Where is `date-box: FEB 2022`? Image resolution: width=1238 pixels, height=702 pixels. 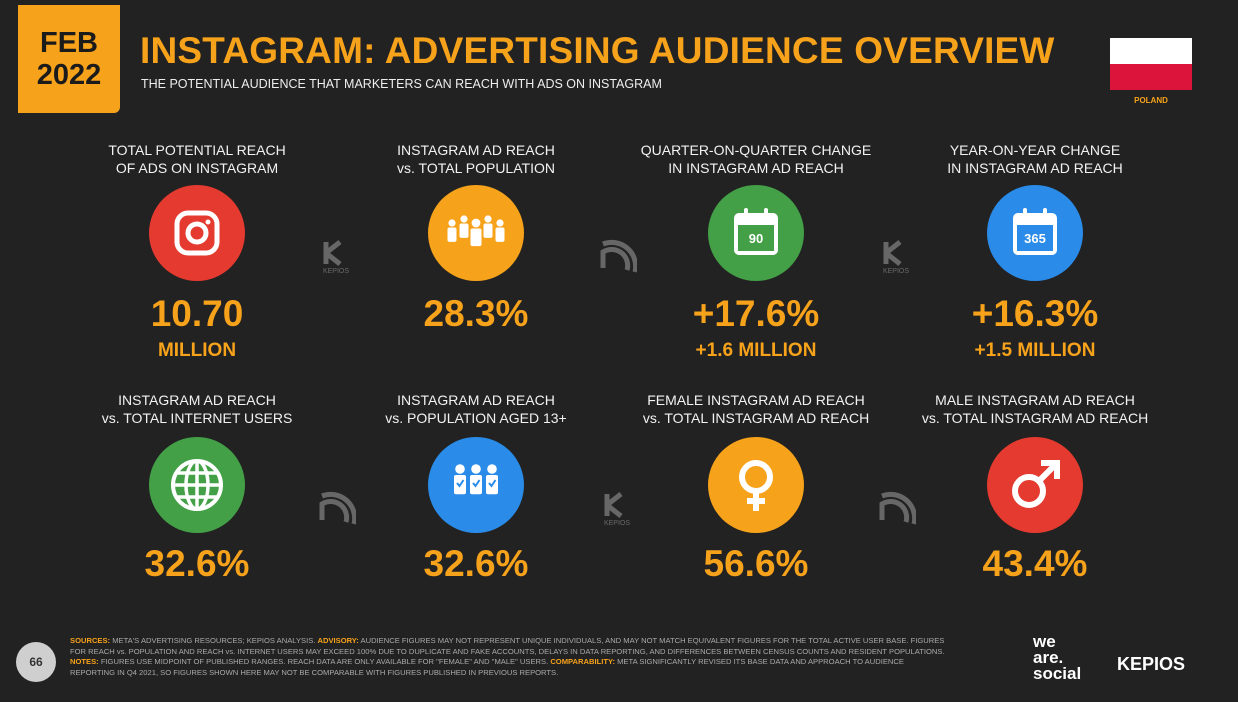 date-box: FEB 2022 is located at coordinates (69, 59).